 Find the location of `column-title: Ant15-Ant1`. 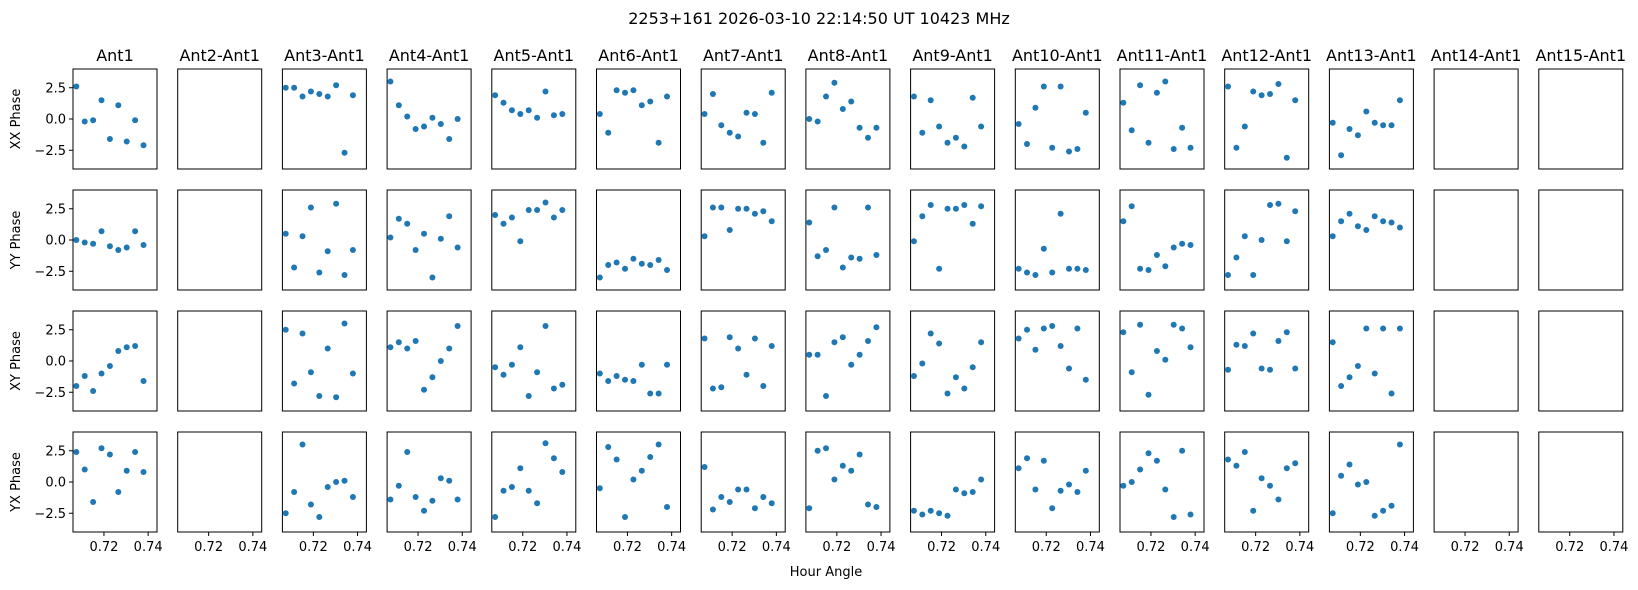

column-title: Ant15-Ant1 is located at coordinates (1580, 55).